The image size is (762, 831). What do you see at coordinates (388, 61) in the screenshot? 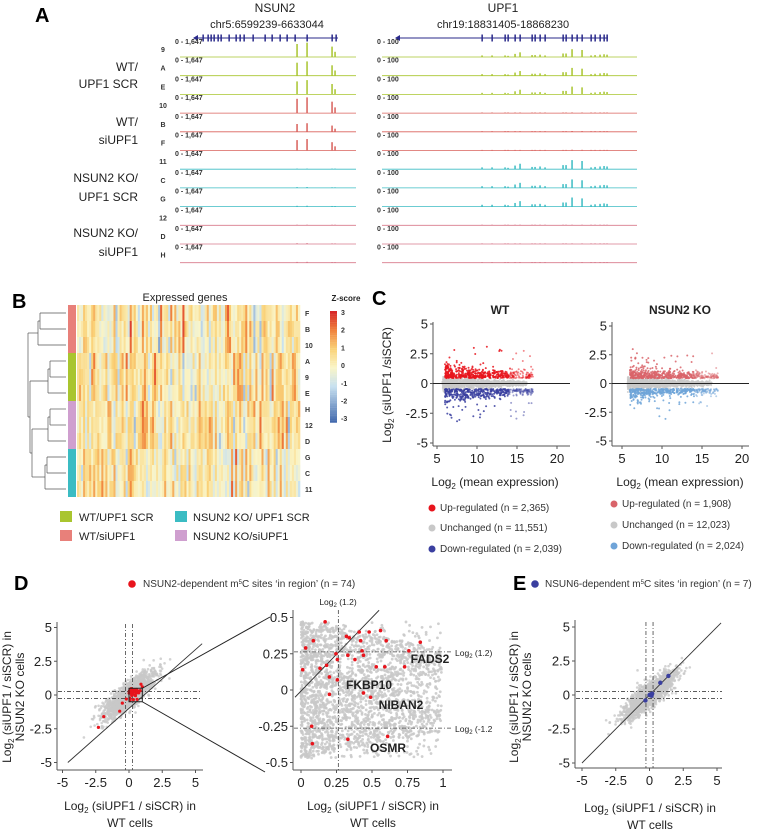
I see `track-scale-label: 0 - 100` at bounding box center [388, 61].